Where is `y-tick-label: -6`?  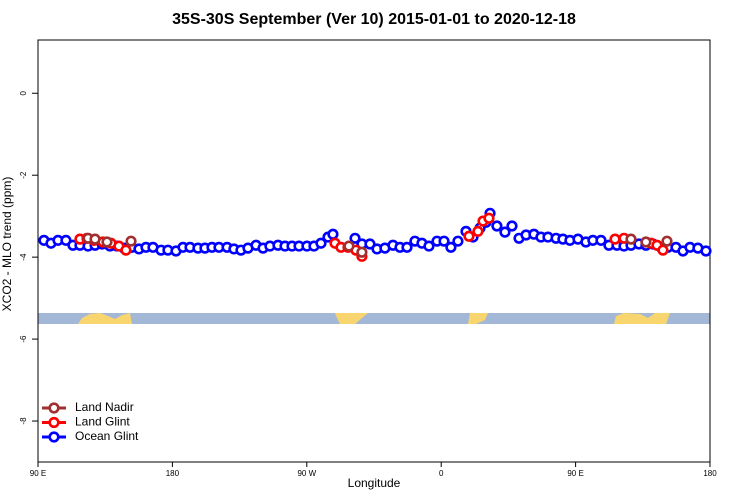 y-tick-label: -6 is located at coordinates (23, 339).